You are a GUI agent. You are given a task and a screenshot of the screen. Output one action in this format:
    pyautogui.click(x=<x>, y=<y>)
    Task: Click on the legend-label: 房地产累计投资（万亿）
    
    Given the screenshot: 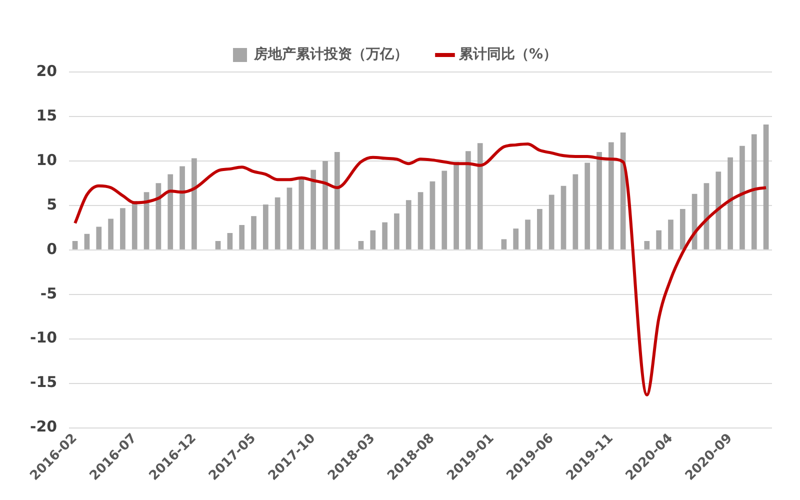 What is the action you would take?
    pyautogui.click(x=330, y=54)
    